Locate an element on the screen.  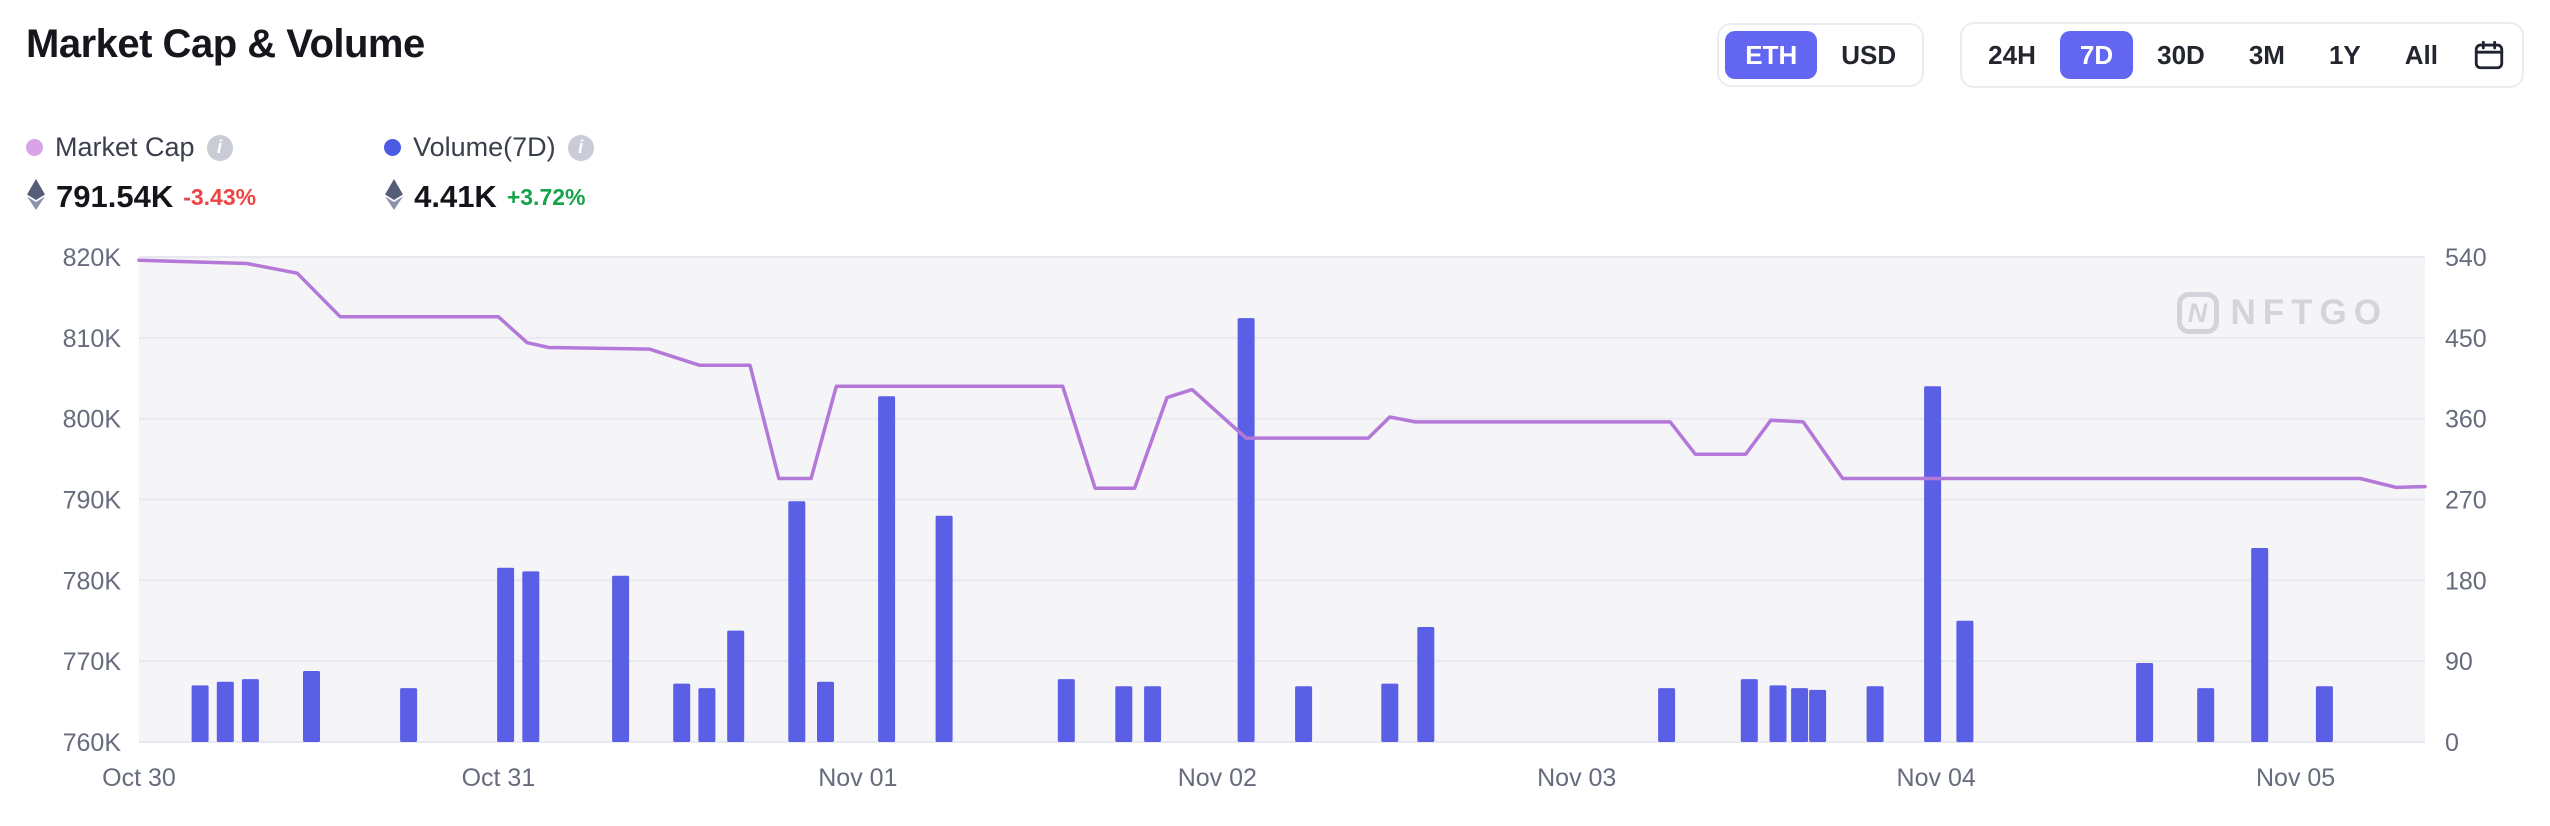
volume-value-row: 4.41K +3.72% is located at coordinates (489, 197).